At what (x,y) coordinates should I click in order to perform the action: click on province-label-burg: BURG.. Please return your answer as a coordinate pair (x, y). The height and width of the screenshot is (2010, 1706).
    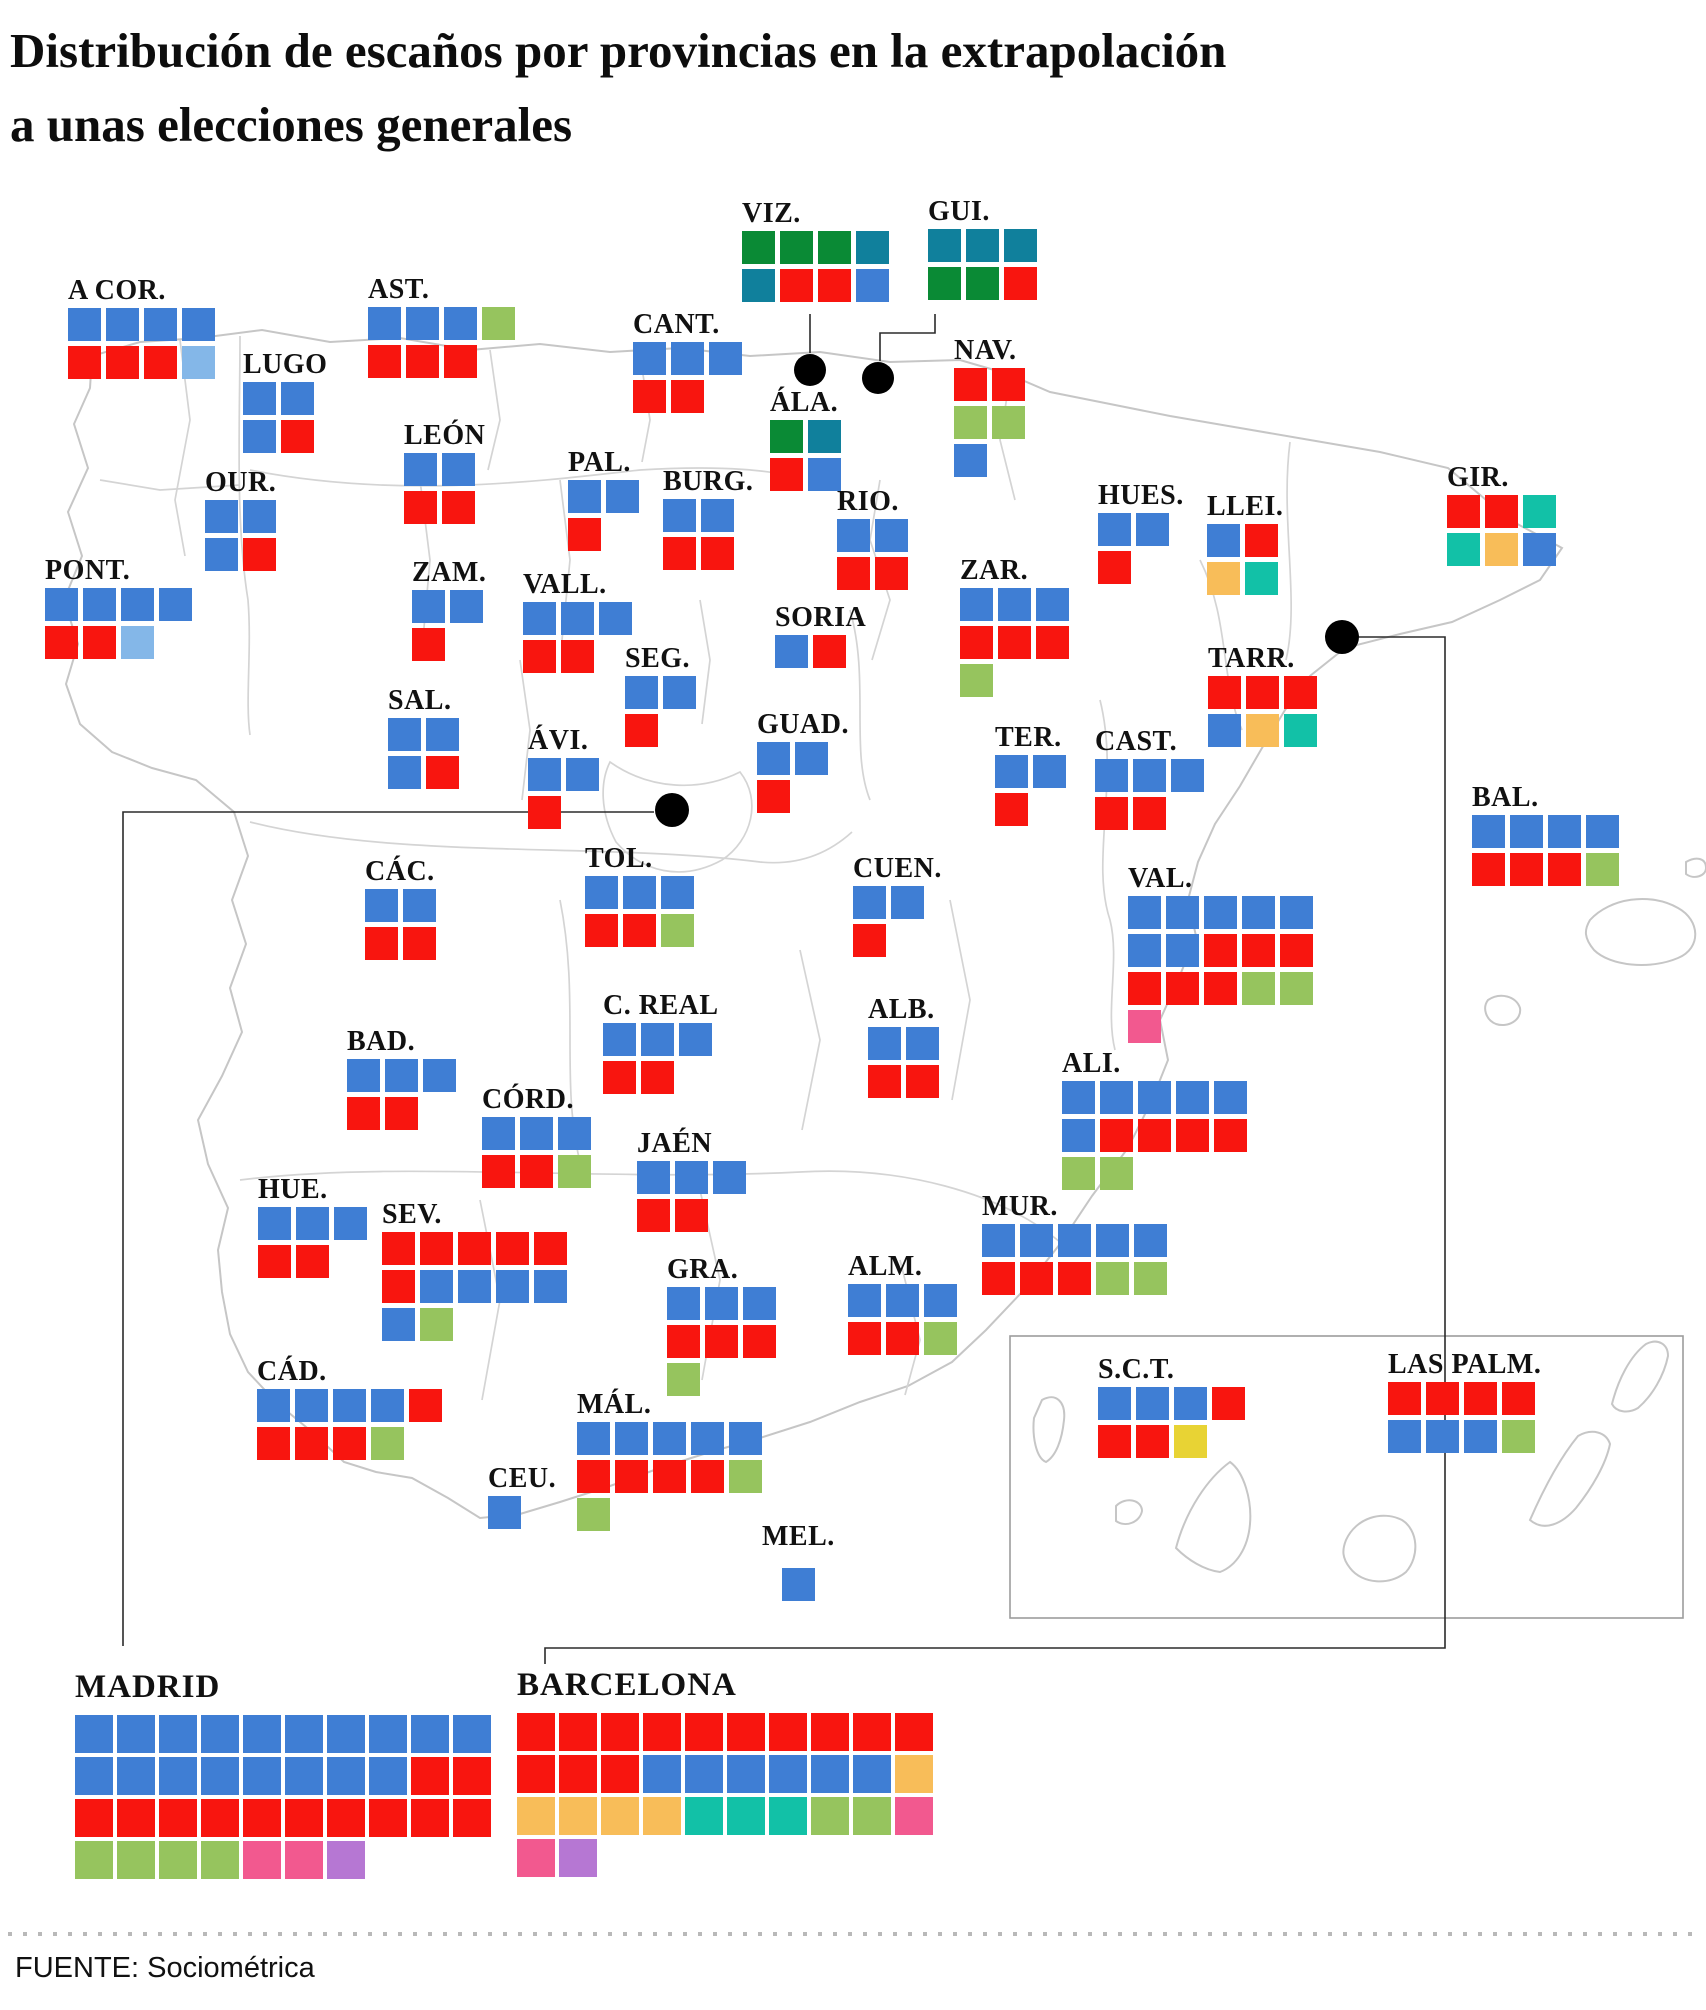
    Looking at the image, I should click on (708, 481).